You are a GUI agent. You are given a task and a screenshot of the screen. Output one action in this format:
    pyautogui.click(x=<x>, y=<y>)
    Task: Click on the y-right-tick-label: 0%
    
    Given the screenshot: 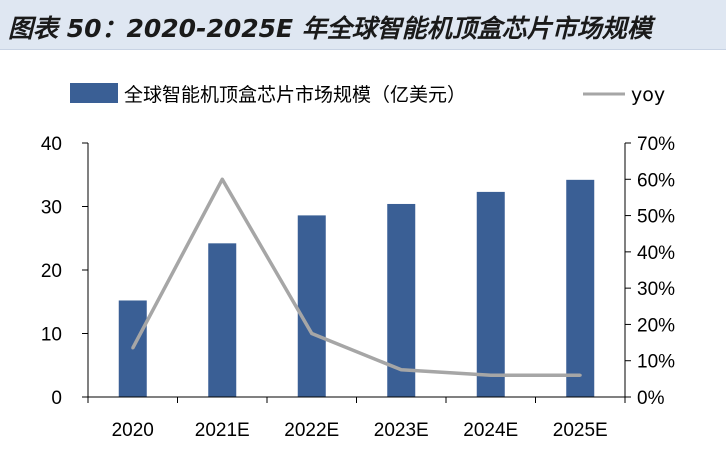 What is the action you would take?
    pyautogui.click(x=651, y=398)
    